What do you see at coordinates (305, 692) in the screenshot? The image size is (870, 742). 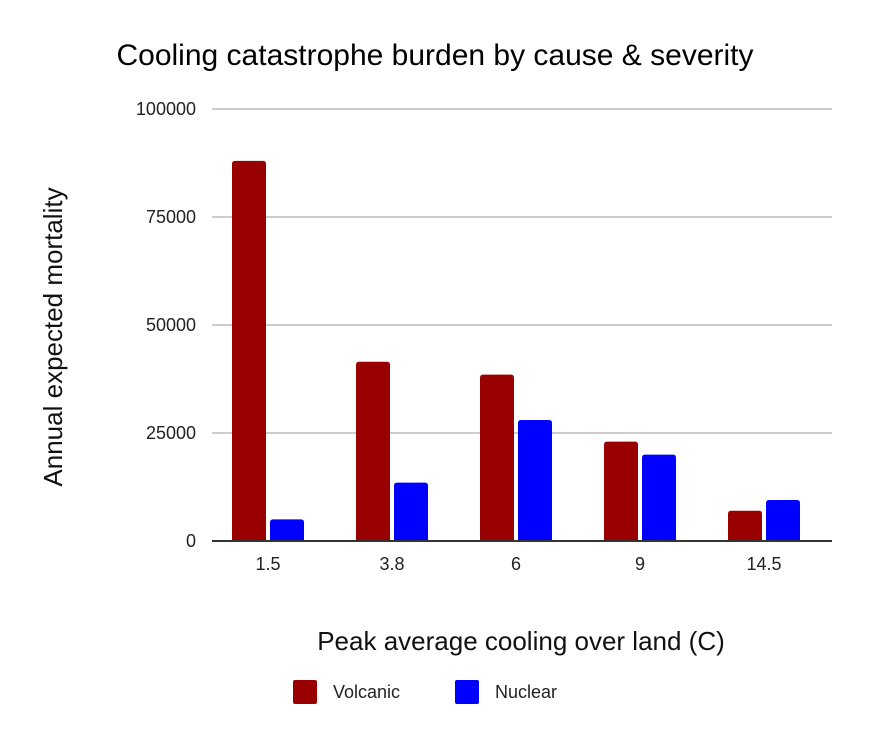 I see `legend-swatch-volcanic` at bounding box center [305, 692].